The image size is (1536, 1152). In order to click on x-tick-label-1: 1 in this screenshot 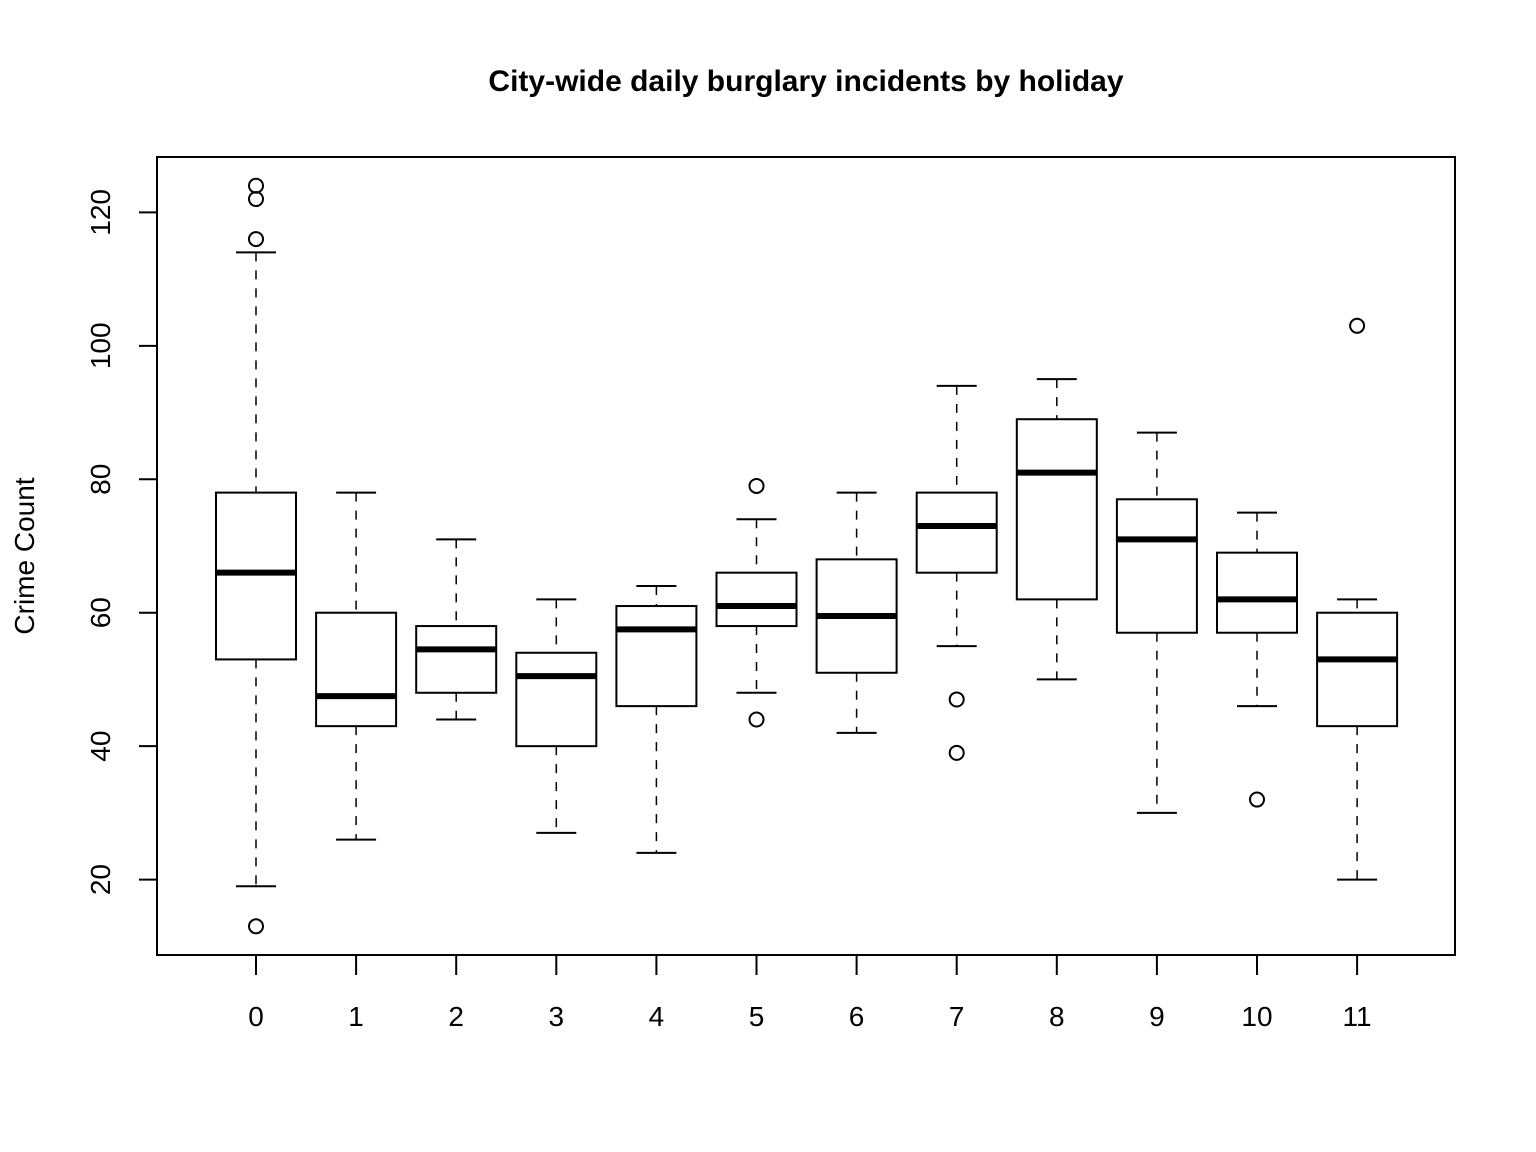, I will do `click(356, 1016)`.